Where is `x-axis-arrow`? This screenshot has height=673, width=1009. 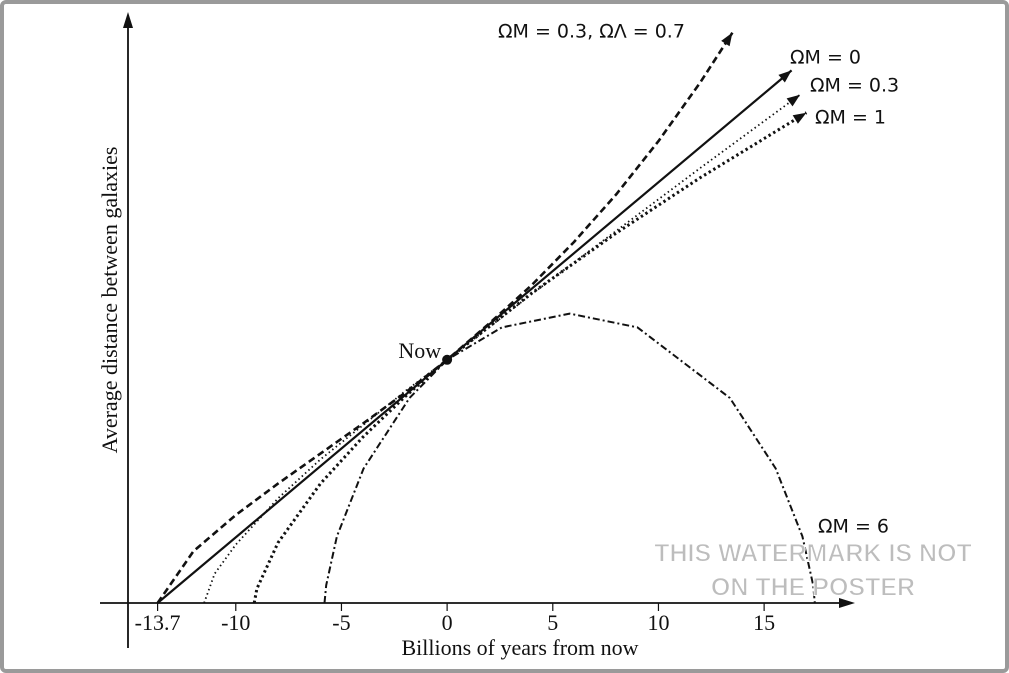 x-axis-arrow is located at coordinates (847, 603).